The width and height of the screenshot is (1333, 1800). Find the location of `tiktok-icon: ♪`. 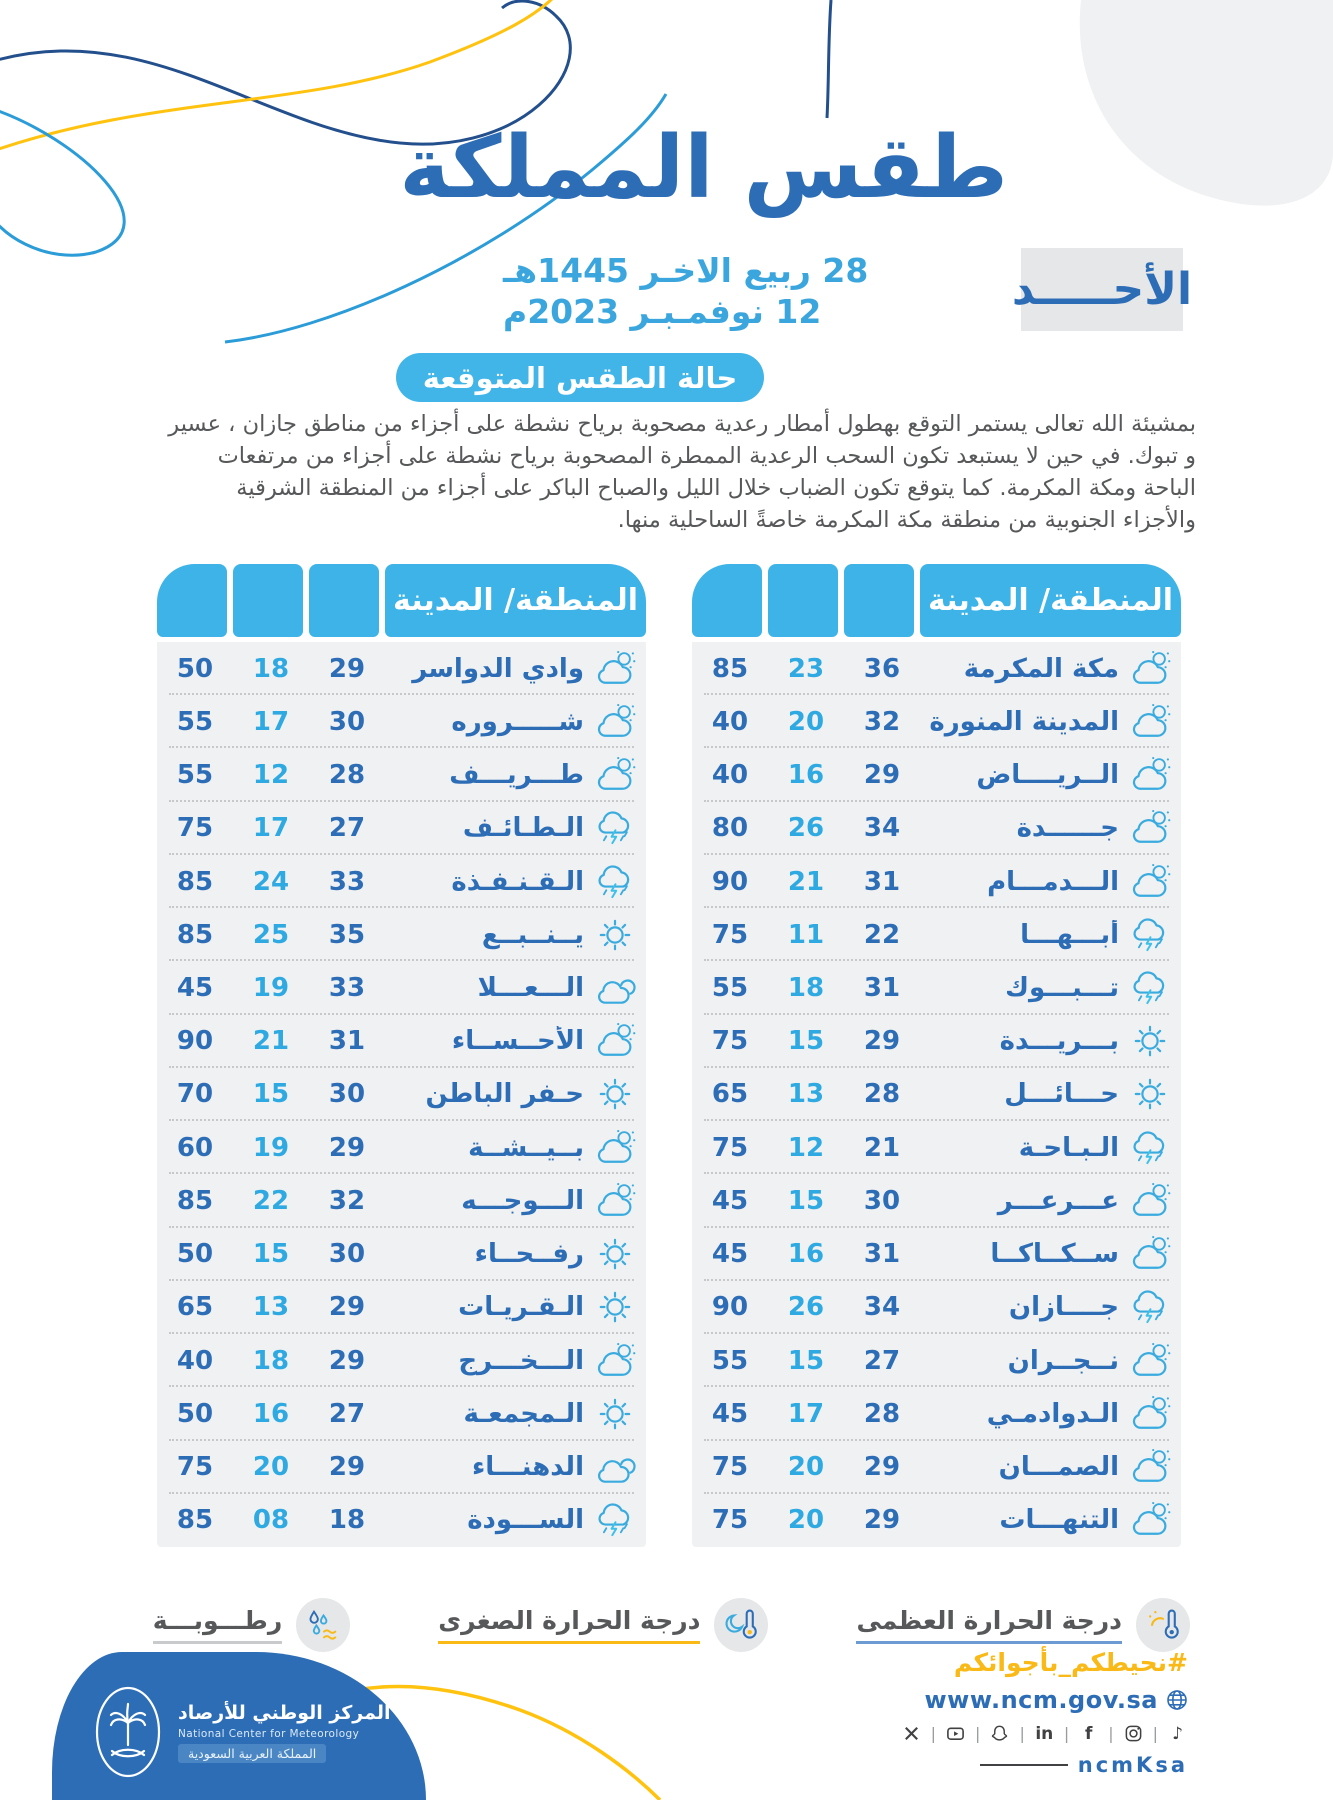

tiktok-icon: ♪ is located at coordinates (1177, 1733).